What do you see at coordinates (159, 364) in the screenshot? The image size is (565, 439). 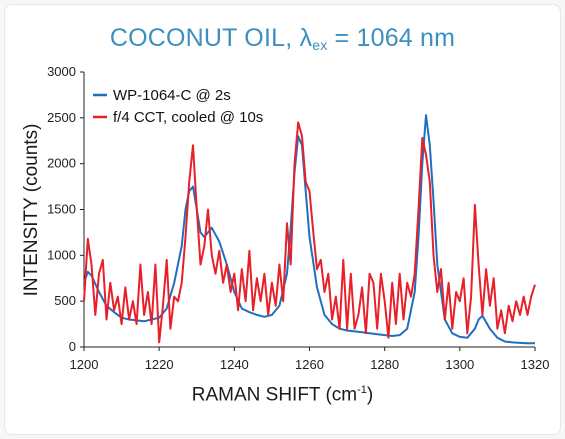 I see `x-tick-label: 1220` at bounding box center [159, 364].